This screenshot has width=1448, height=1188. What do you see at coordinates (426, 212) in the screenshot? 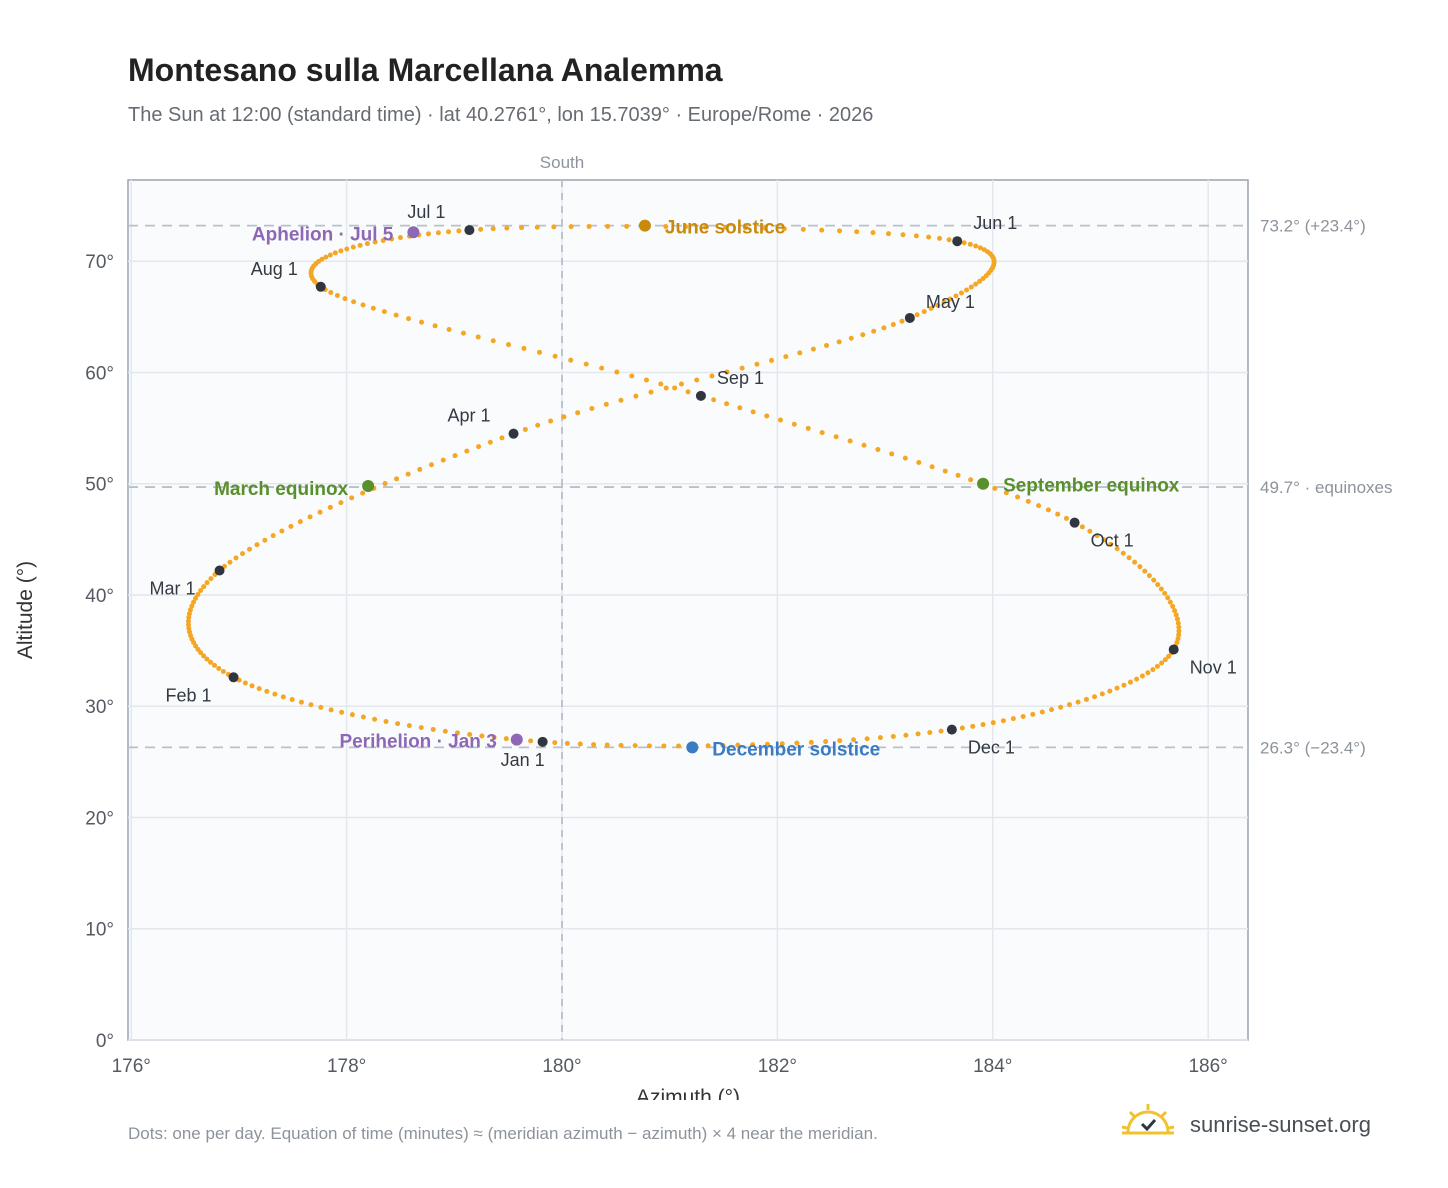
I see `month-label: Jul 1` at bounding box center [426, 212].